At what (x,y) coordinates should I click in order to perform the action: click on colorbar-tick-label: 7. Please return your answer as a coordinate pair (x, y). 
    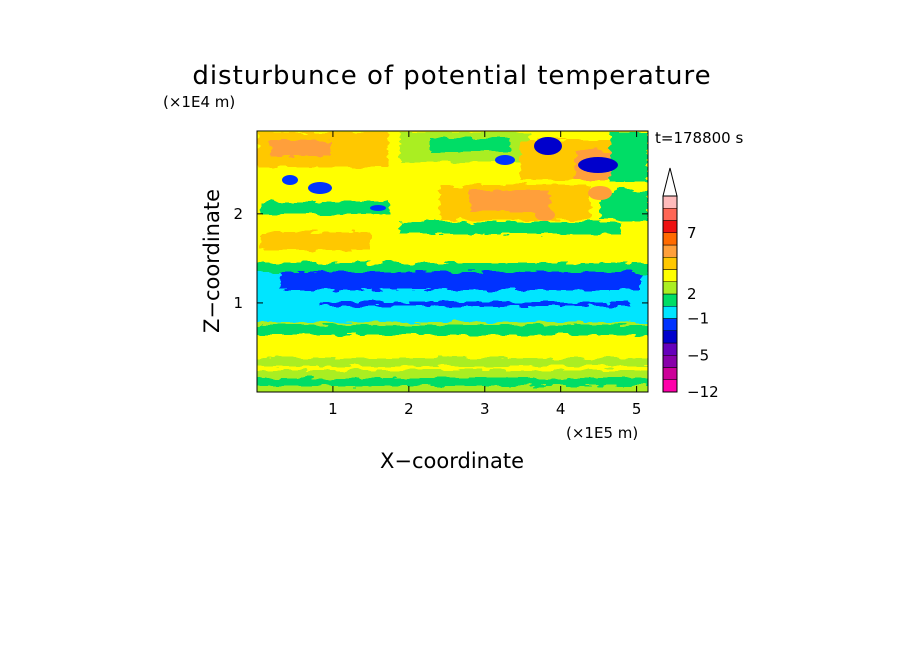
    Looking at the image, I should click on (692, 233).